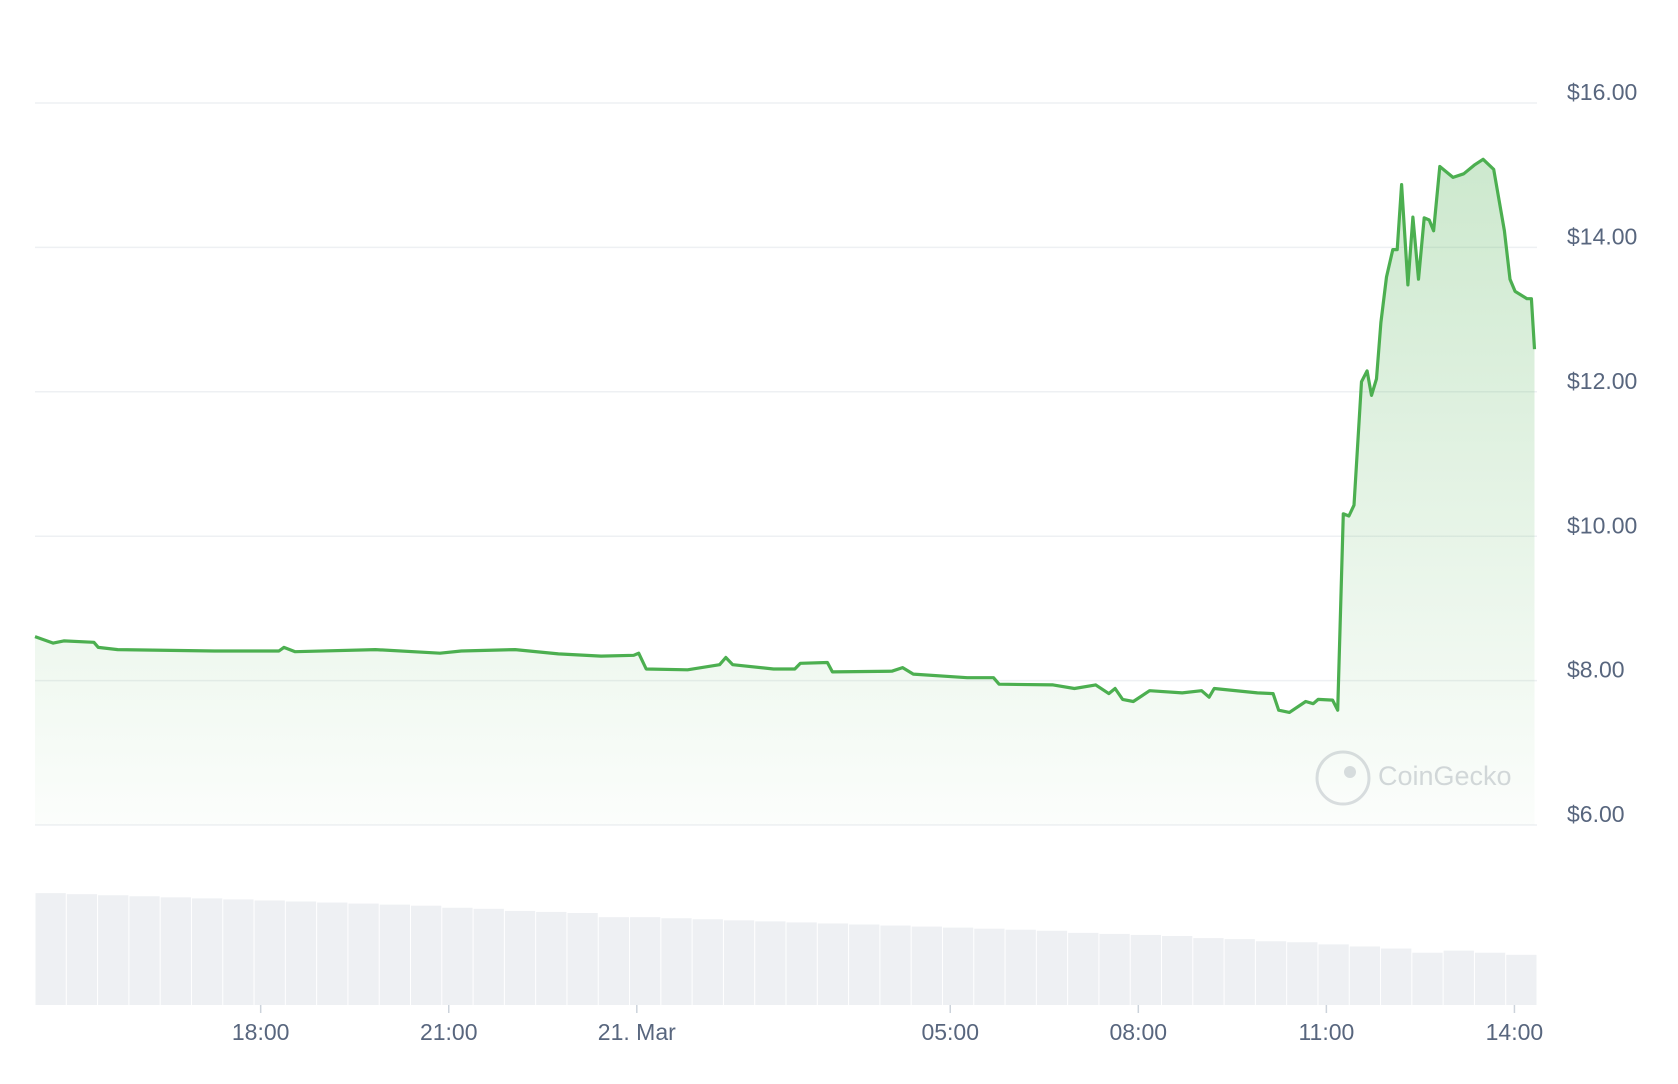 The width and height of the screenshot is (1678, 1084). Describe the element at coordinates (1350, 772) in the screenshot. I see `watermark-eye` at that location.